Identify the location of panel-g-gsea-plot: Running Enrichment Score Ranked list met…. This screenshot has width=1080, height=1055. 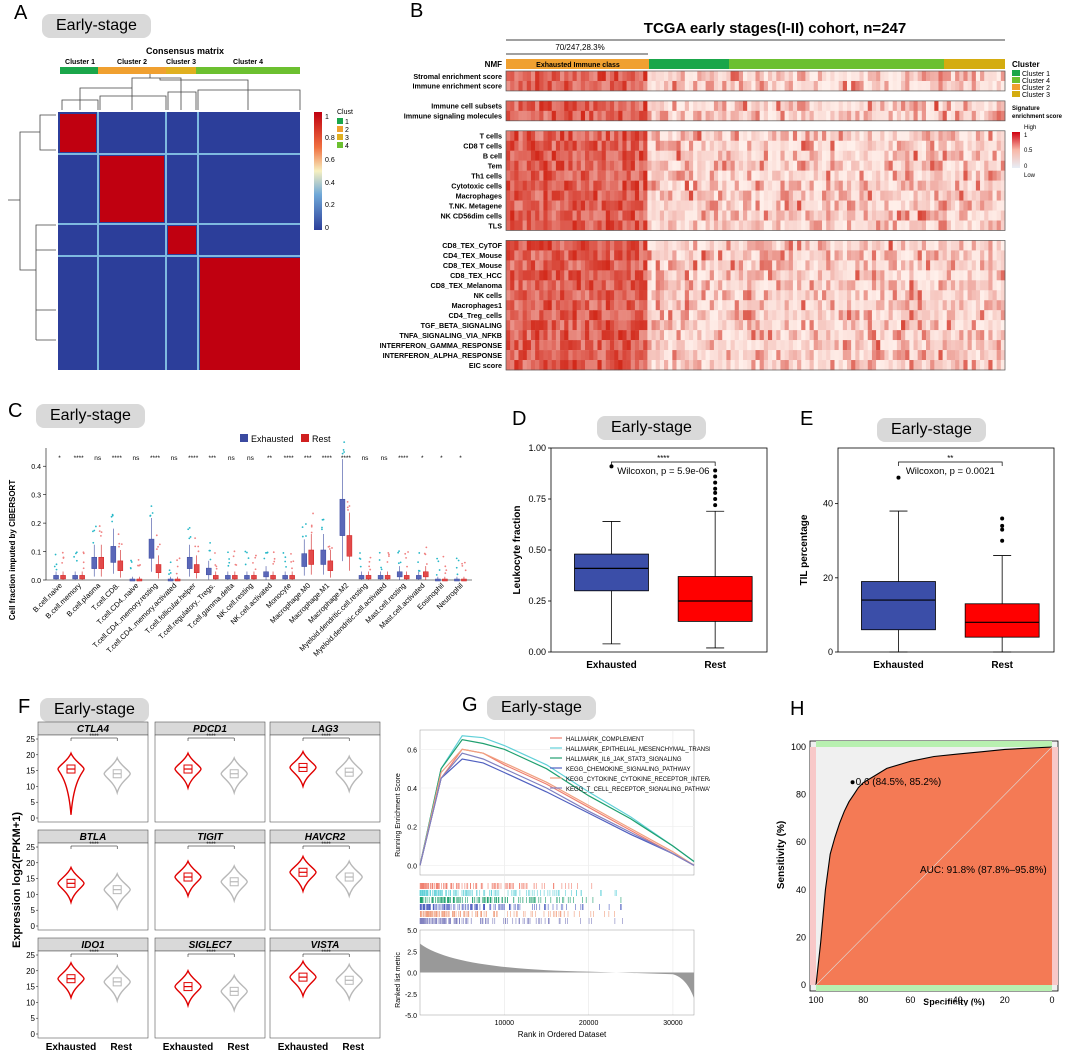
(552, 884).